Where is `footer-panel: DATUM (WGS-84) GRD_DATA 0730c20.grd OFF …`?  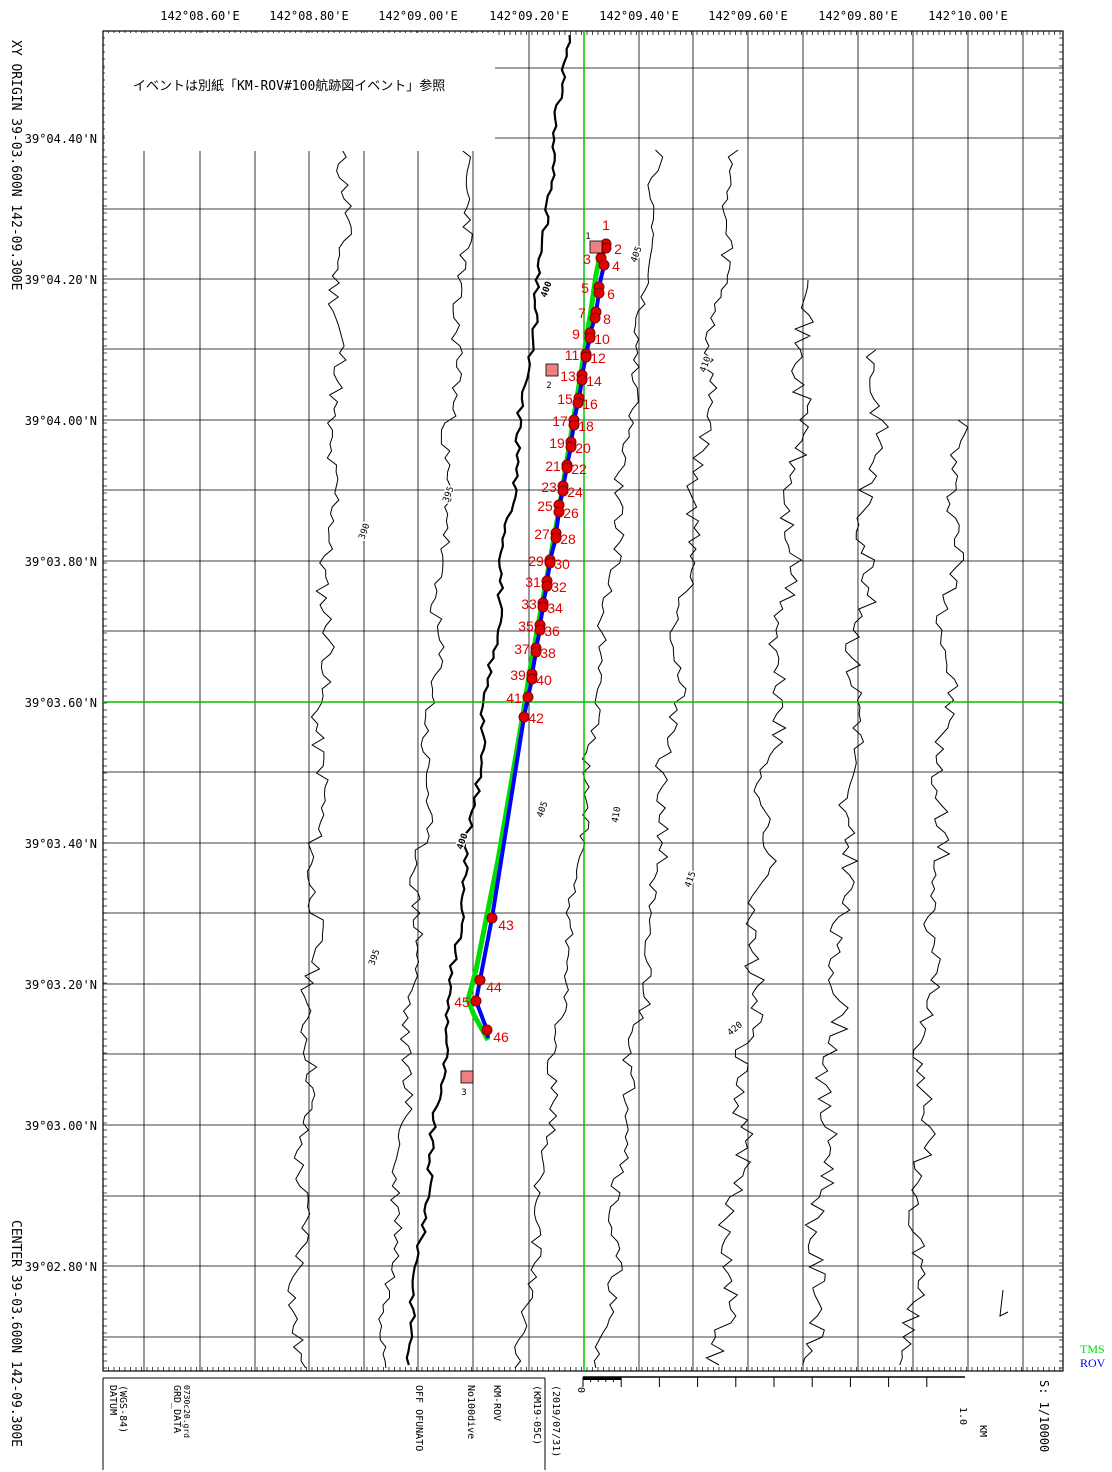 footer-panel: DATUM (WGS-84) GRD_DATA 0730c20.grd OFF … is located at coordinates (331, 1423).